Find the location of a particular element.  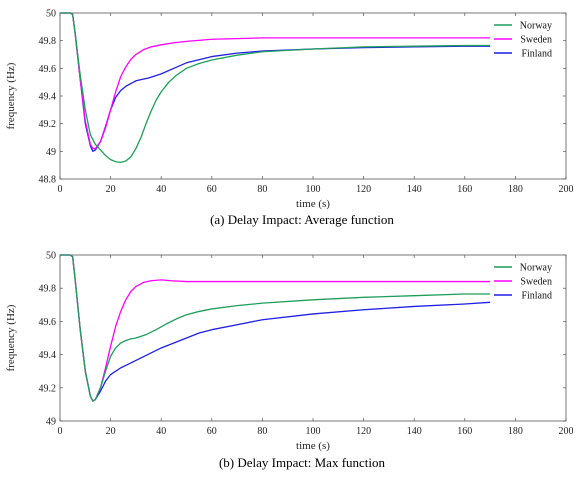

caption-b: (b) Delay Impact: Max function is located at coordinates (302, 462).